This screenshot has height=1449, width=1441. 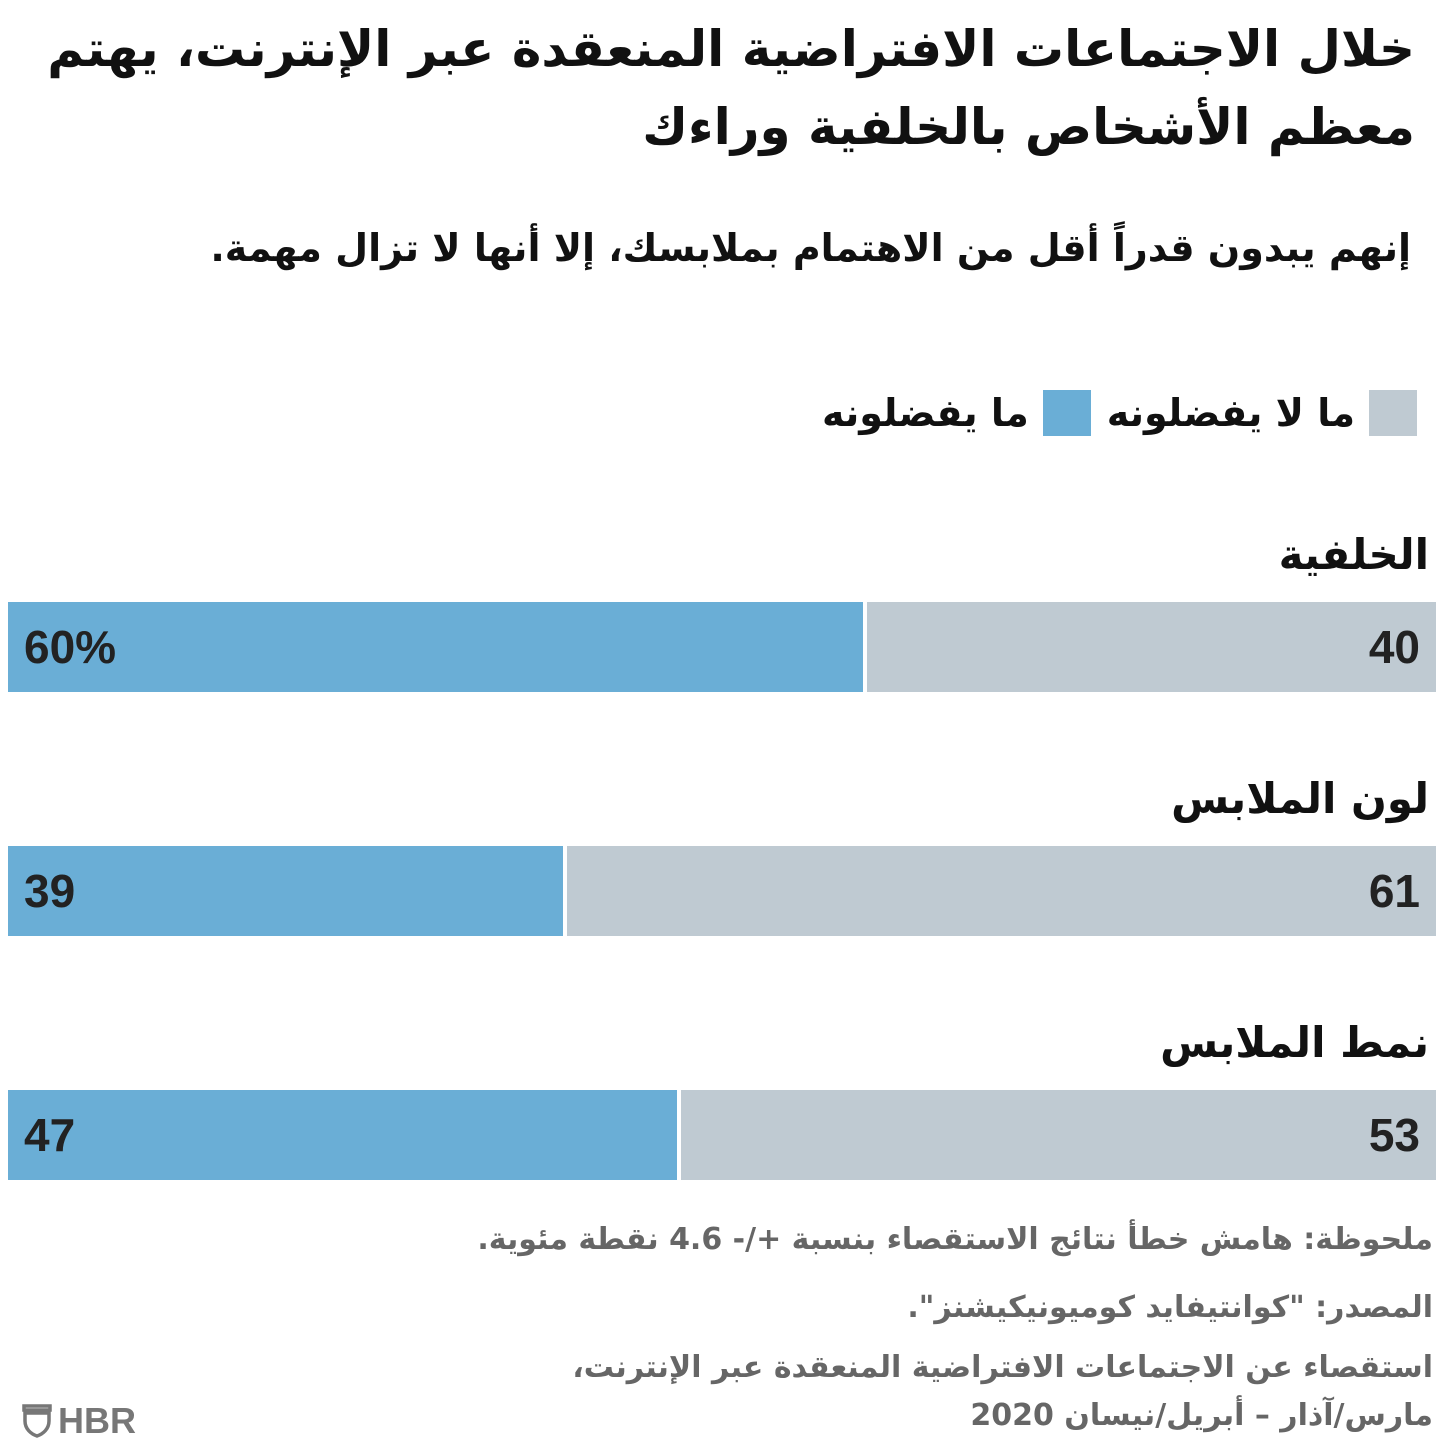 I want to click on category-label: الخلفية, so click(x=1353, y=554).